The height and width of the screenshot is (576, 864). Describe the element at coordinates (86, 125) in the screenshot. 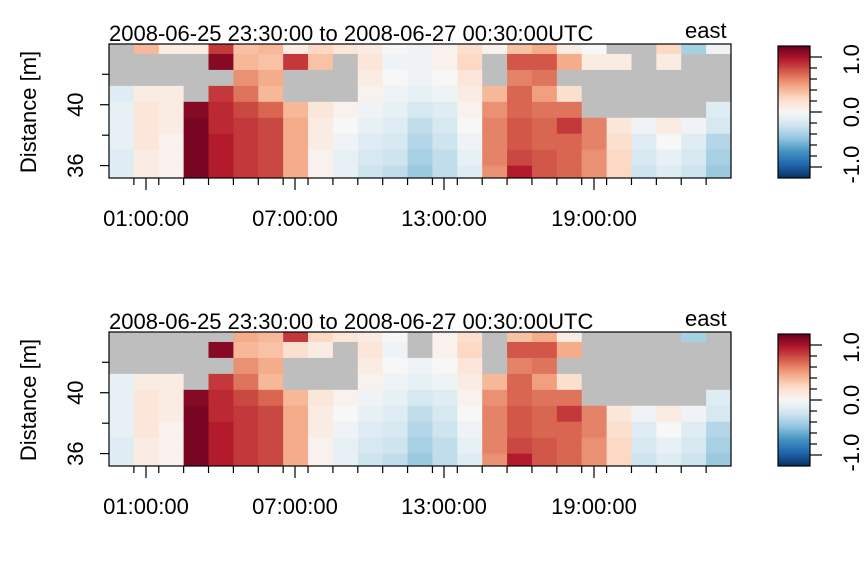

I see `panel-1-y-axis: 36 40` at that location.